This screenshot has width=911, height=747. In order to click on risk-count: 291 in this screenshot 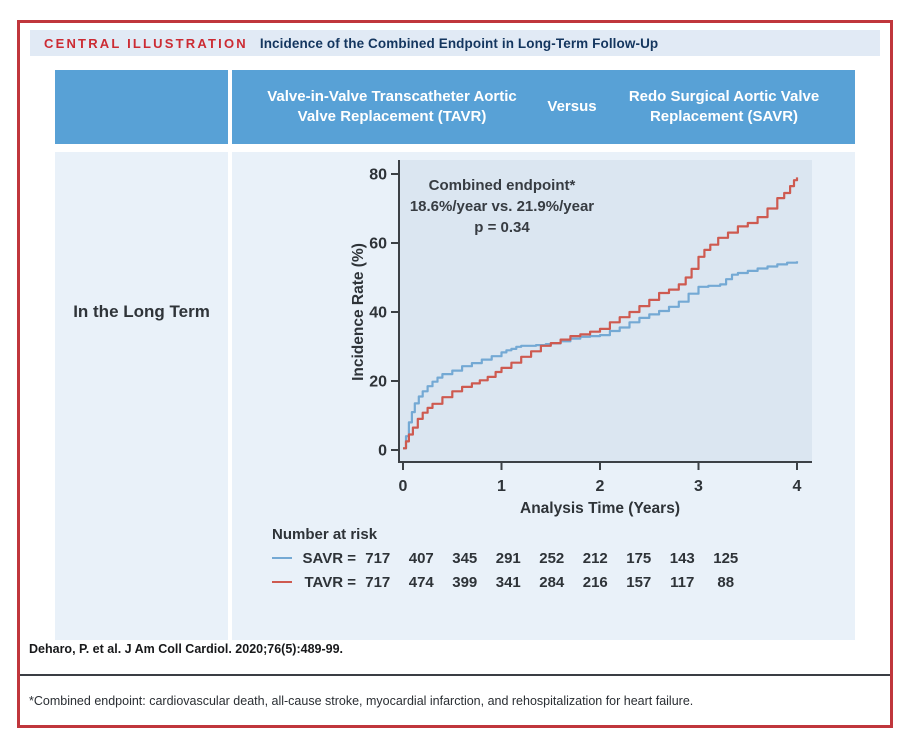, I will do `click(508, 558)`.